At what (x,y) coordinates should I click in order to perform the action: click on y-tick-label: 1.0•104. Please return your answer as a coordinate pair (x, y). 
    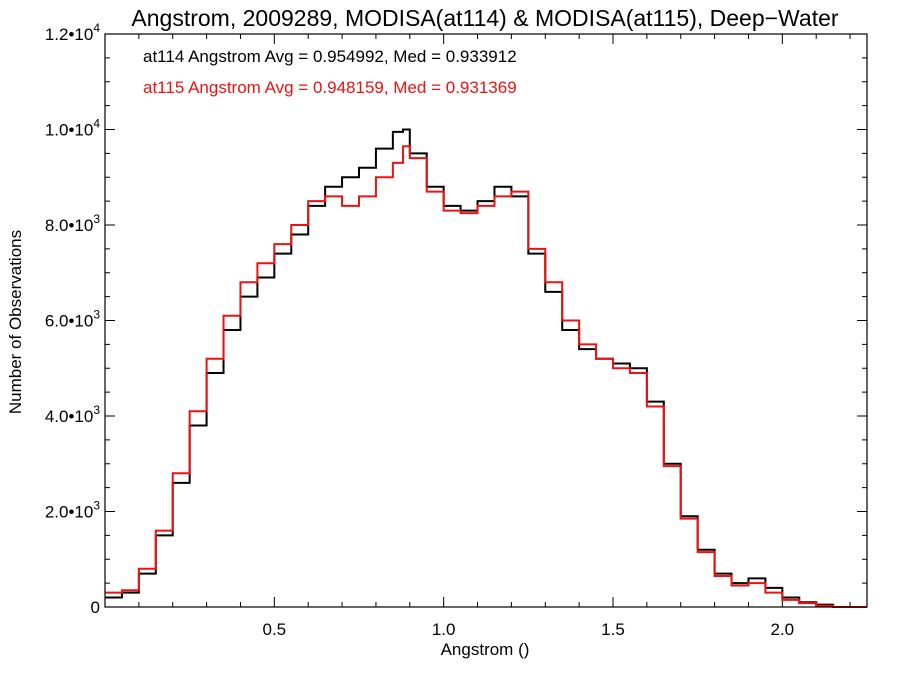
    Looking at the image, I should click on (73, 128).